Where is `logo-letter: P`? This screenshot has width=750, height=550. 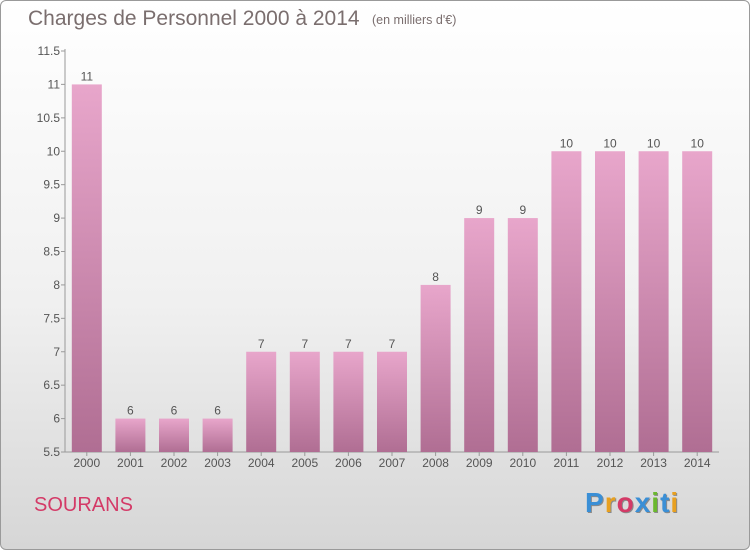
logo-letter: P is located at coordinates (595, 502).